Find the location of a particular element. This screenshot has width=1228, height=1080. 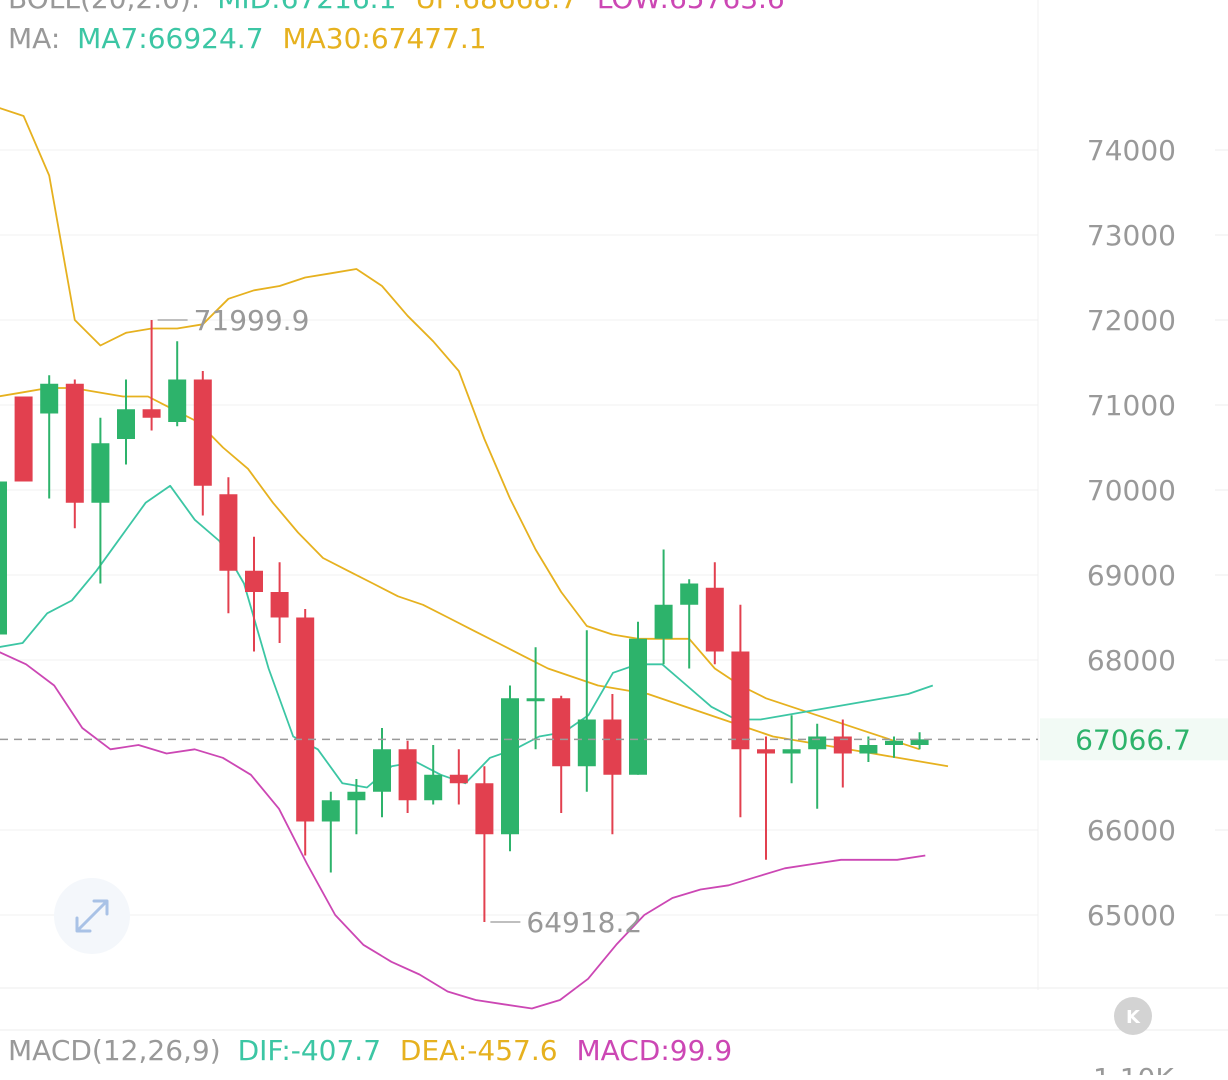

macd-value: MACD:99.9 is located at coordinates (654, 1050).